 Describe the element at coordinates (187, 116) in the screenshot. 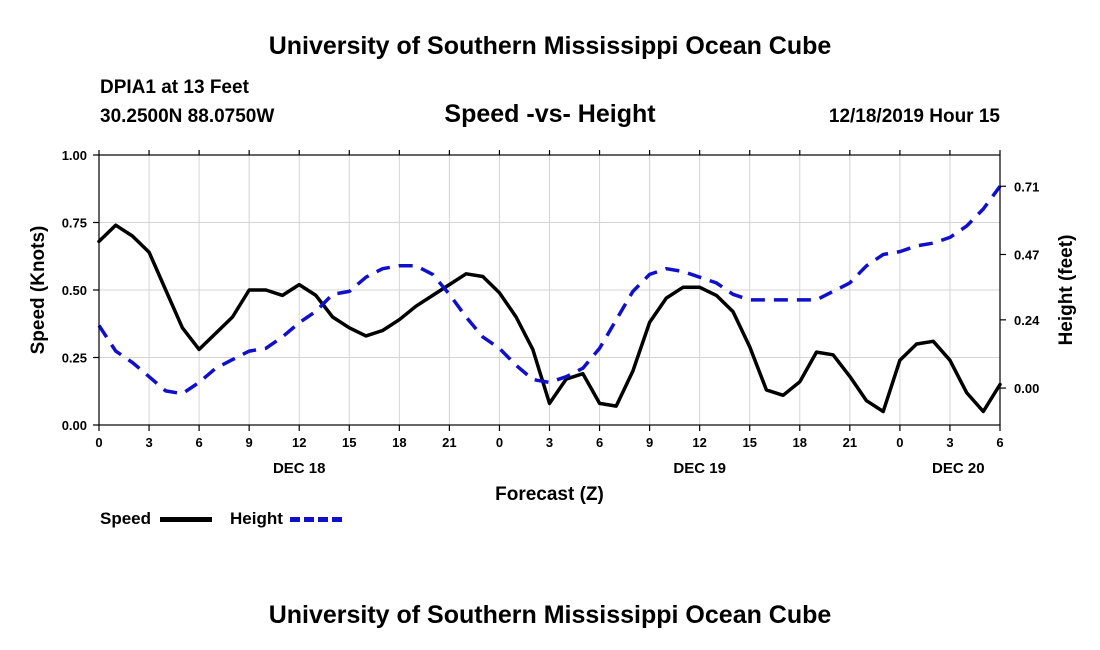

I see `station-coords: 30.2500N 88.0750W` at that location.